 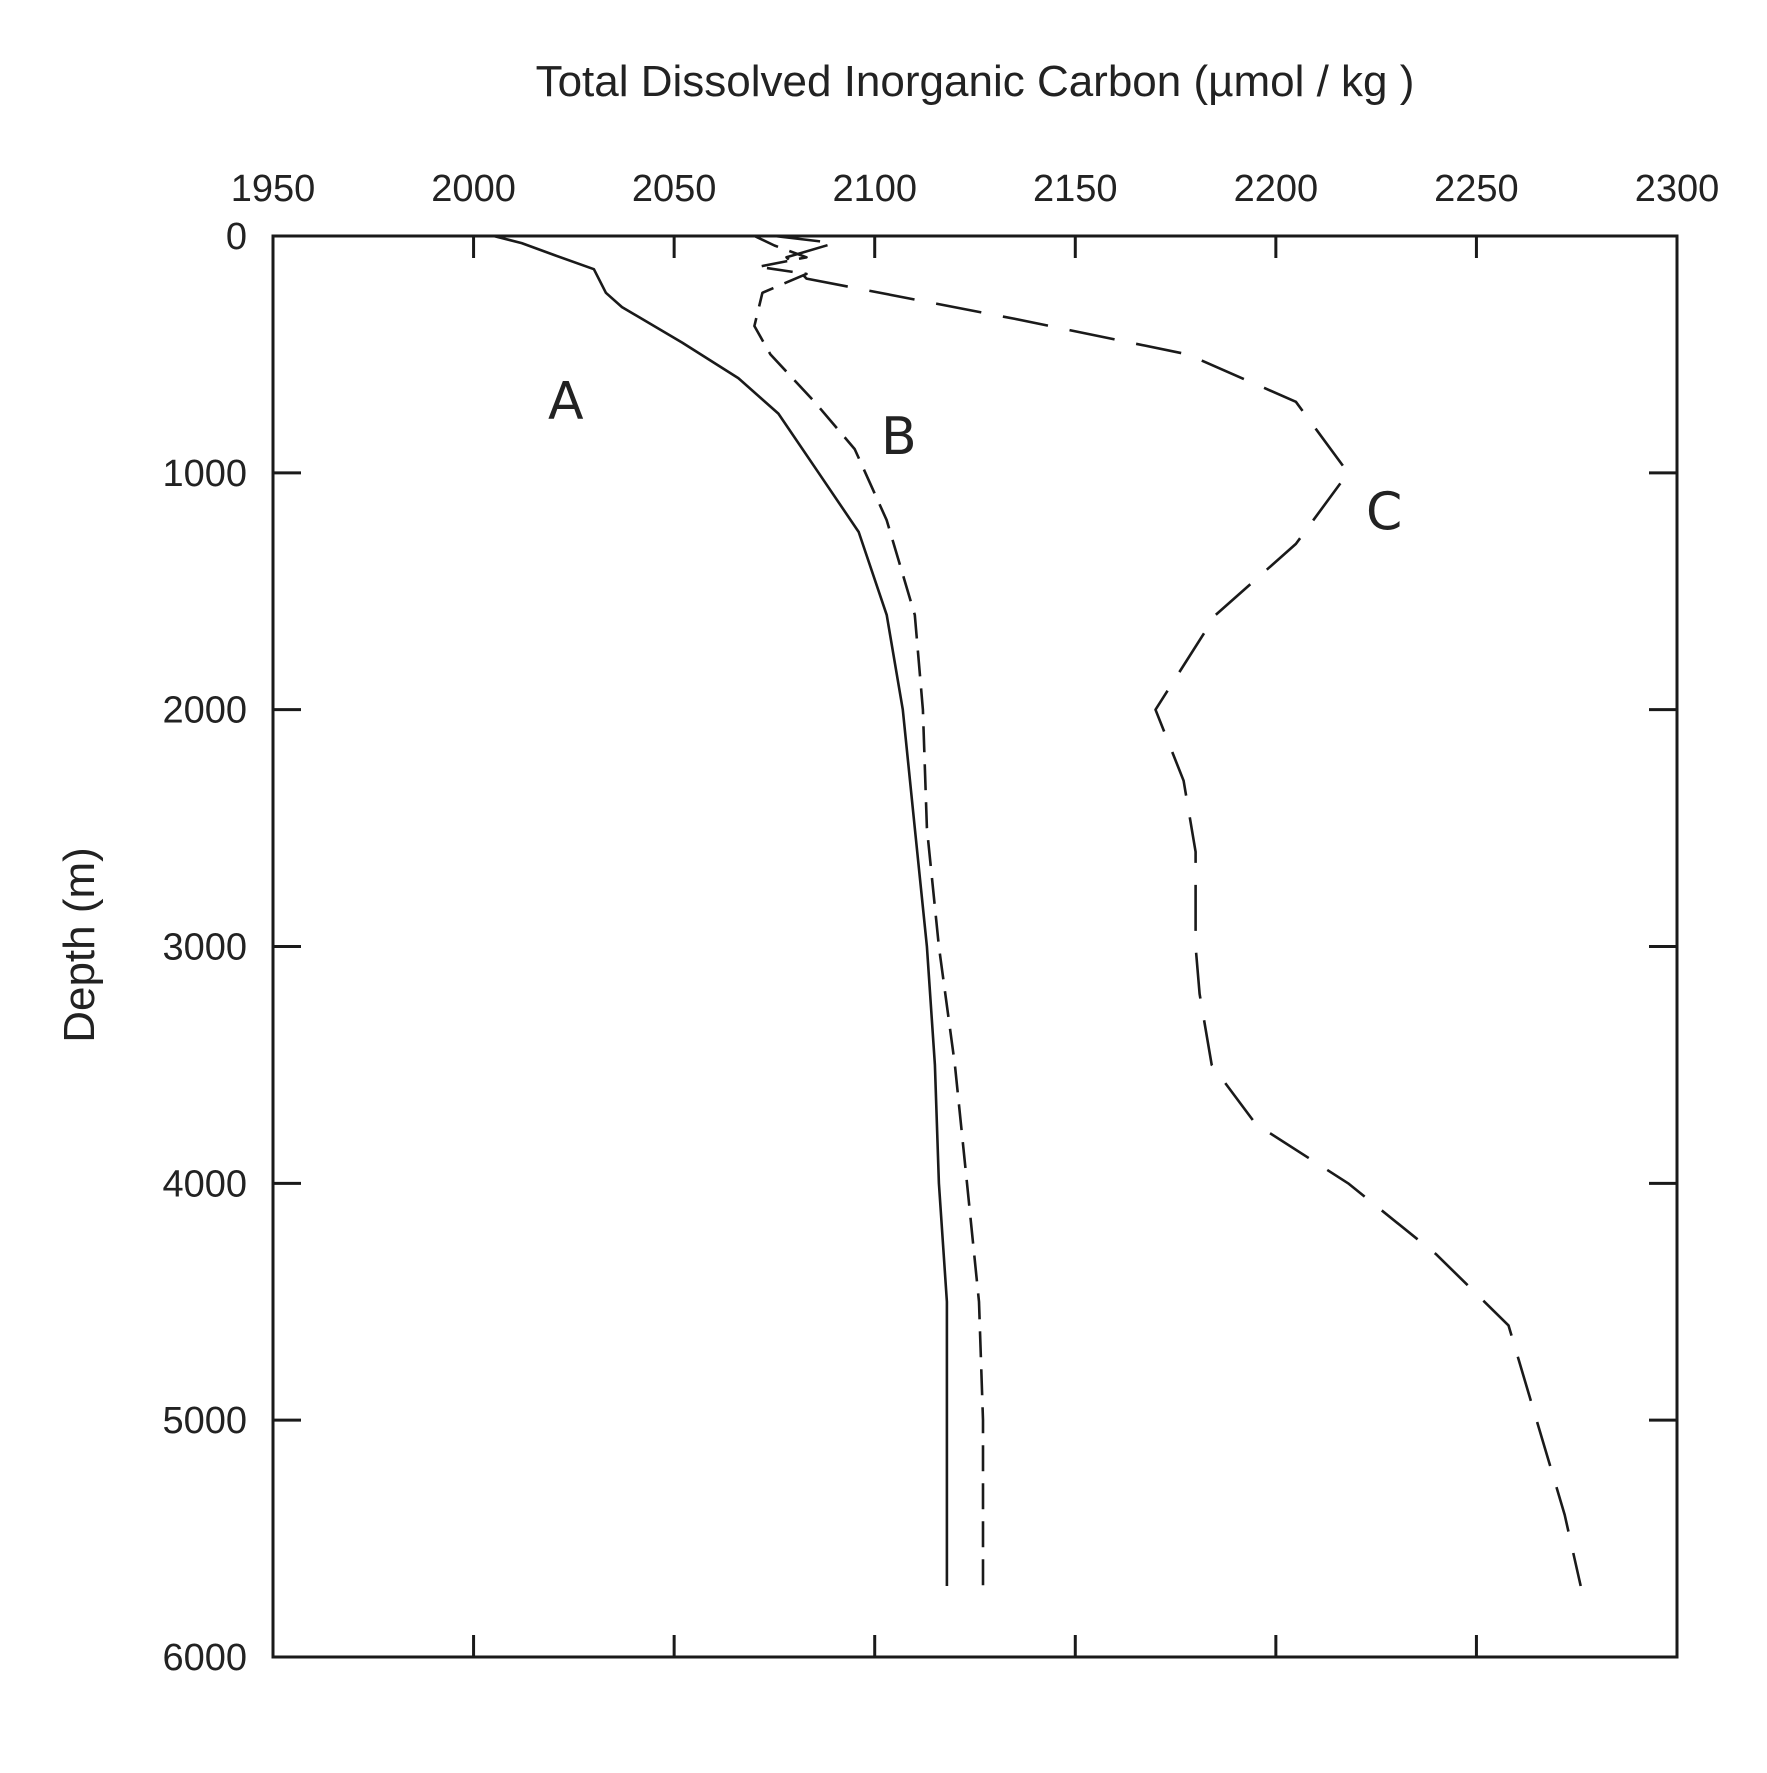 What do you see at coordinates (566, 401) in the screenshot?
I see `series-a-label: A` at bounding box center [566, 401].